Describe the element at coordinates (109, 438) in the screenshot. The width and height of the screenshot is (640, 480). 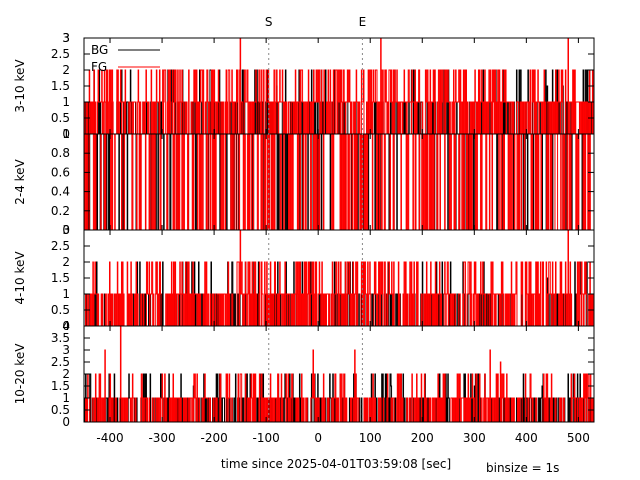
I see `x-tick-label: -400` at that location.